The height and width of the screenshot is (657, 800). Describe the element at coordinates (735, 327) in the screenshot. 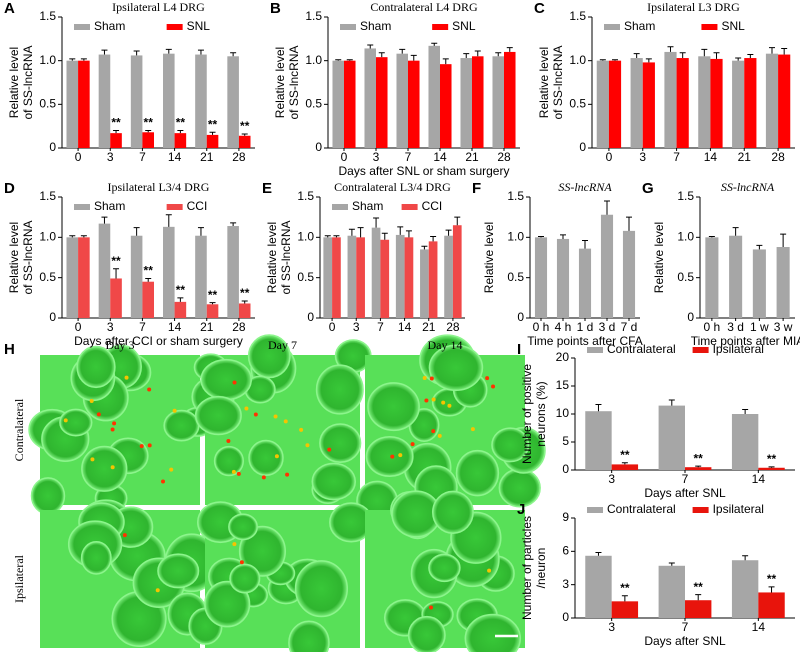

I see `x-tick-label: 3 d` at that location.